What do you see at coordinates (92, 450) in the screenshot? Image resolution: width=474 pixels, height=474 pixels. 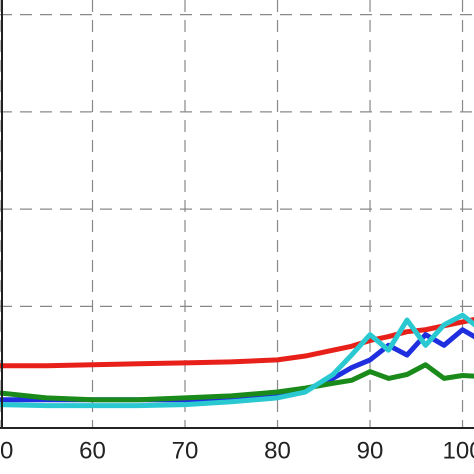 I see `x-tick-label: 60` at bounding box center [92, 450].